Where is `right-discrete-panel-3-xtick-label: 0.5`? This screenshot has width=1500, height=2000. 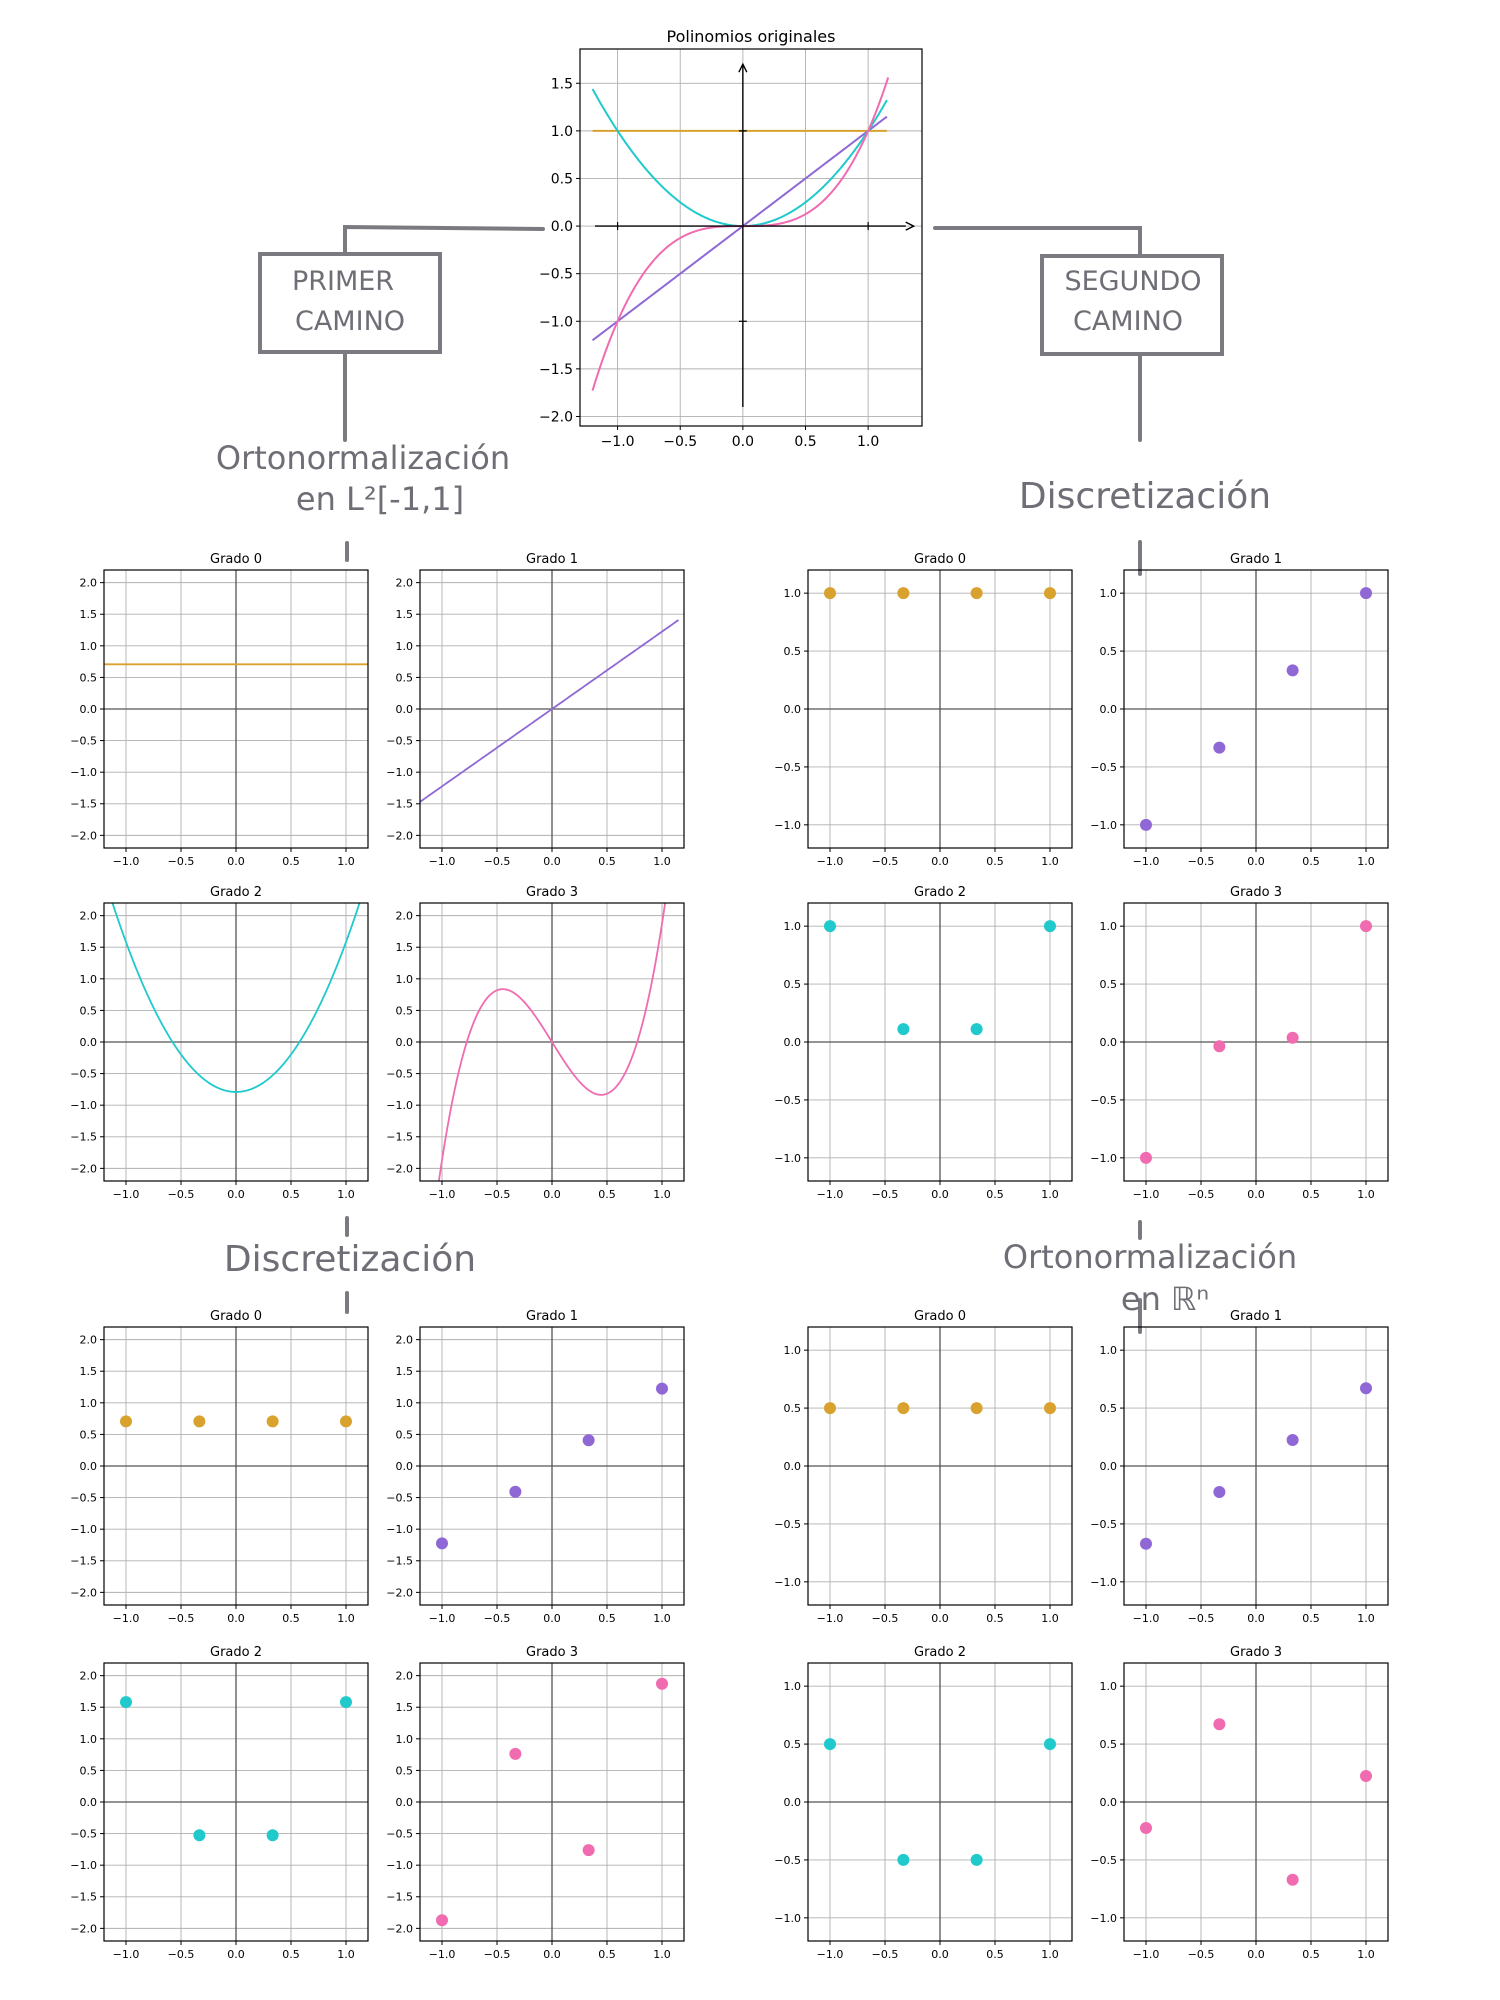 right-discrete-panel-3-xtick-label: 0.5 is located at coordinates (1311, 1194).